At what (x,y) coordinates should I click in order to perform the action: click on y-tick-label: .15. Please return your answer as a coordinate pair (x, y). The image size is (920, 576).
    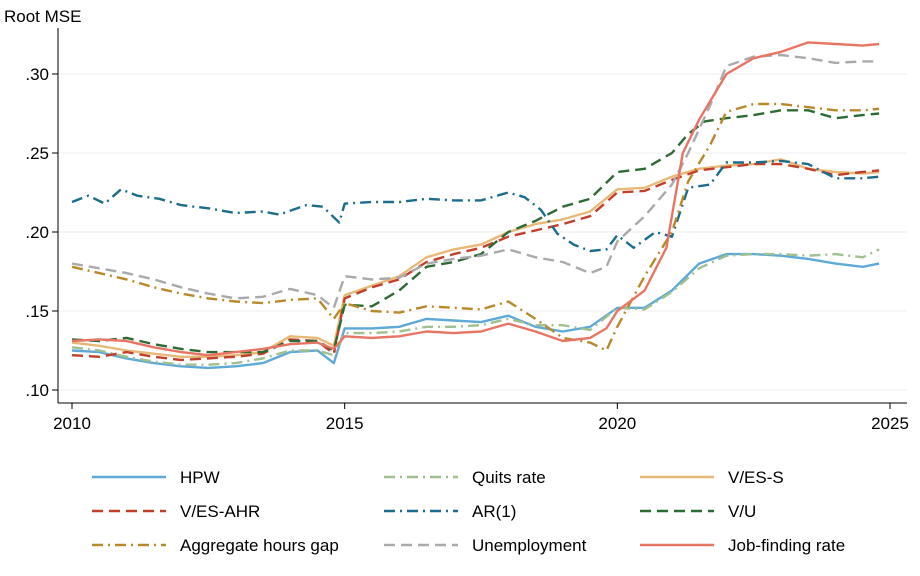
    Looking at the image, I should click on (37, 311).